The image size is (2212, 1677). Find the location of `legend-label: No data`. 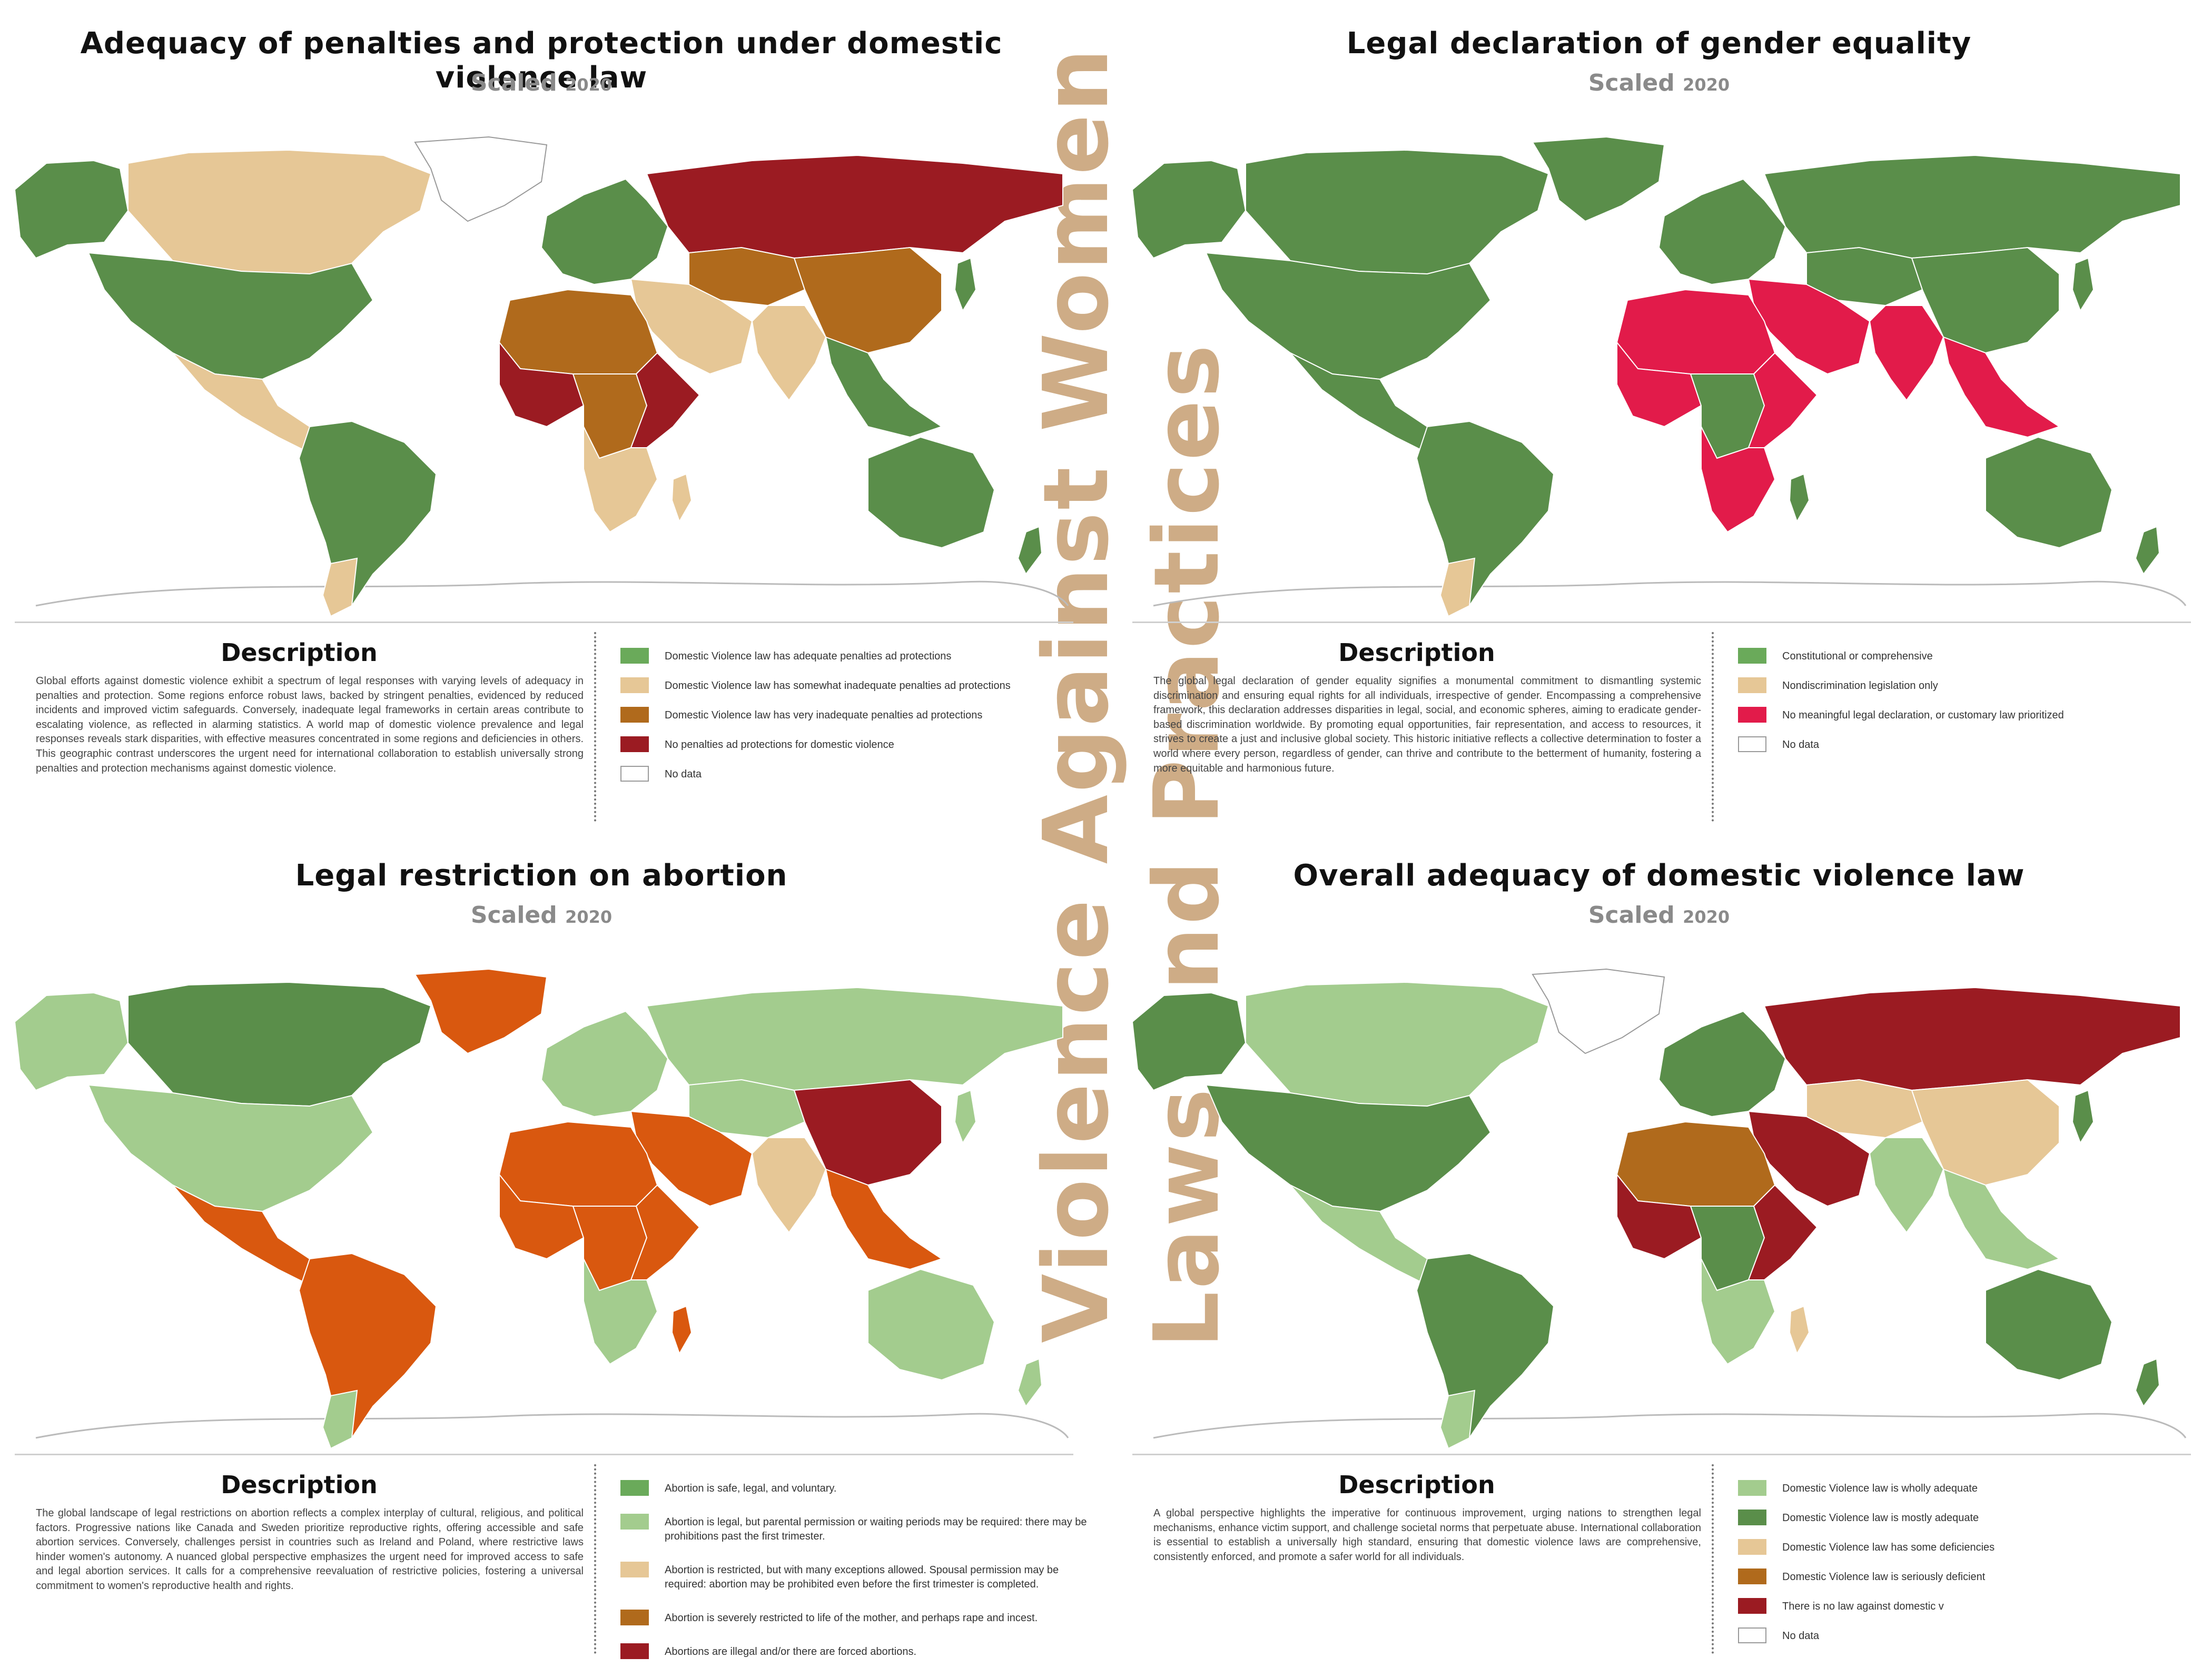

legend-label: No data is located at coordinates (683, 774).